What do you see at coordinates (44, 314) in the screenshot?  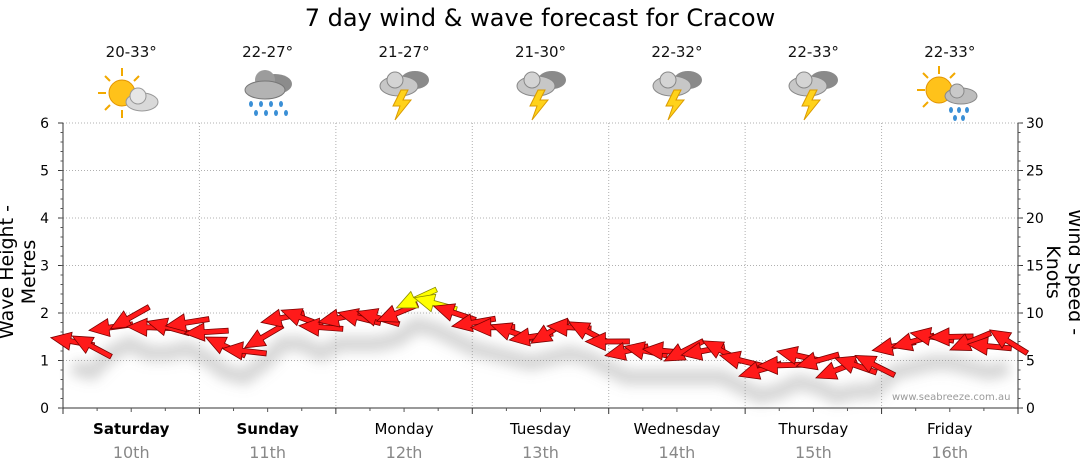 I see `y-left-tick-label: 2` at bounding box center [44, 314].